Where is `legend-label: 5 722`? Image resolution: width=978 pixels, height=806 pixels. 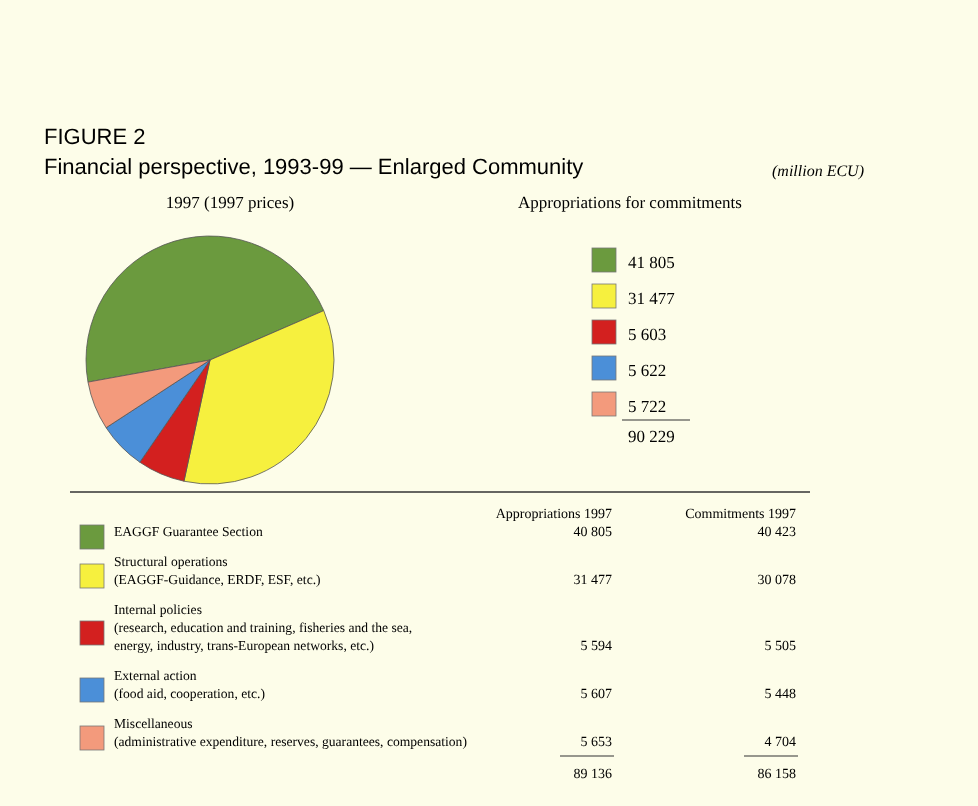
legend-label: 5 722 is located at coordinates (647, 406).